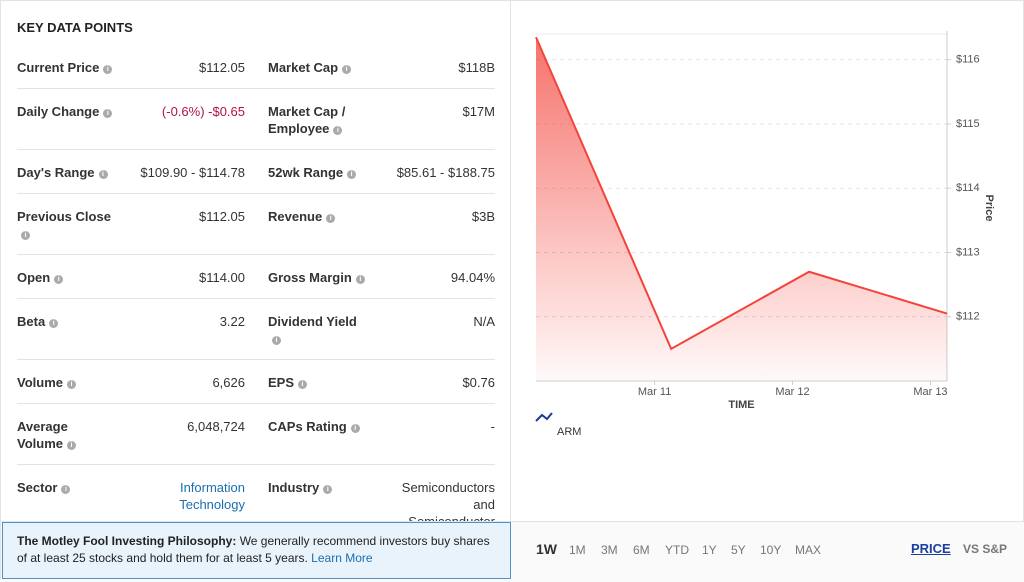 This screenshot has height=582, width=1024. What do you see at coordinates (808, 550) in the screenshot?
I see `range-button: MAX` at bounding box center [808, 550].